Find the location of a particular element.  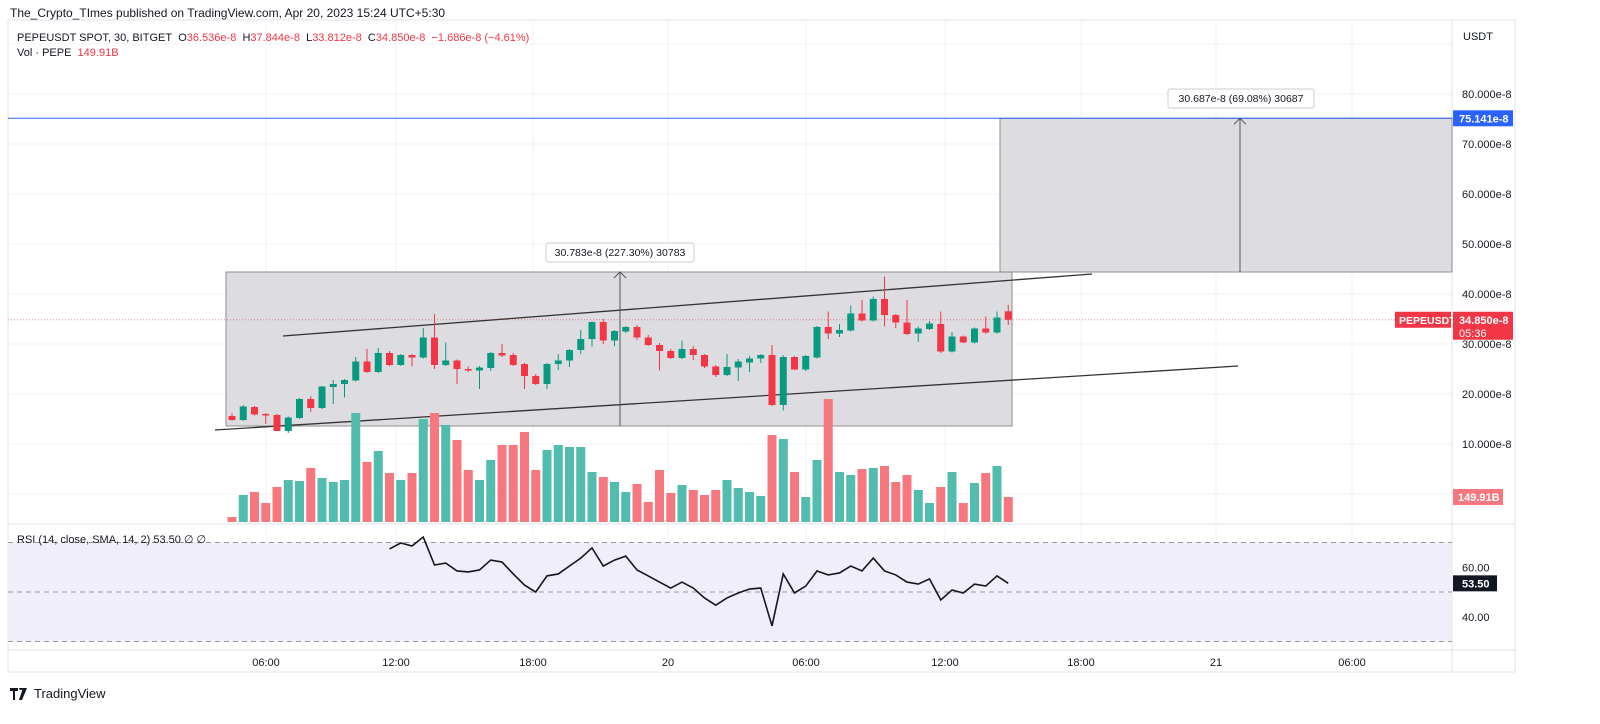

price-tick-label: 40.000e-8 is located at coordinates (1487, 295).